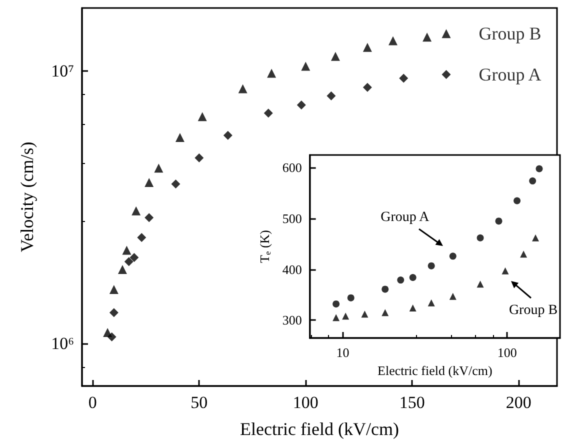 This screenshot has width=571, height=447. What do you see at coordinates (292, 320) in the screenshot?
I see `y-tick-label: 300` at bounding box center [292, 320].